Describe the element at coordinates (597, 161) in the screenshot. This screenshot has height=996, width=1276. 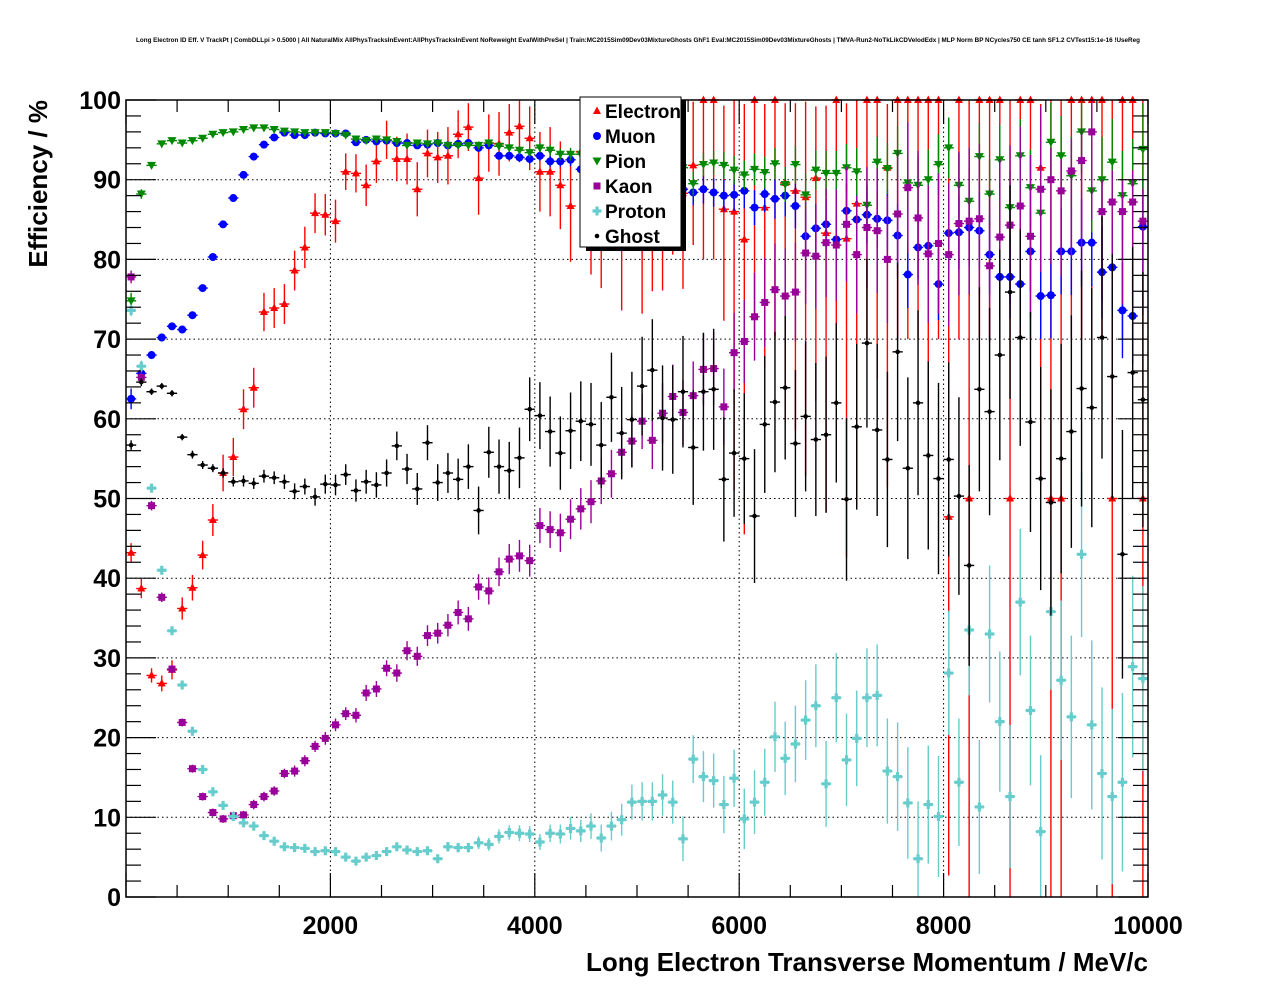
I see `legend-marker-pion` at that location.